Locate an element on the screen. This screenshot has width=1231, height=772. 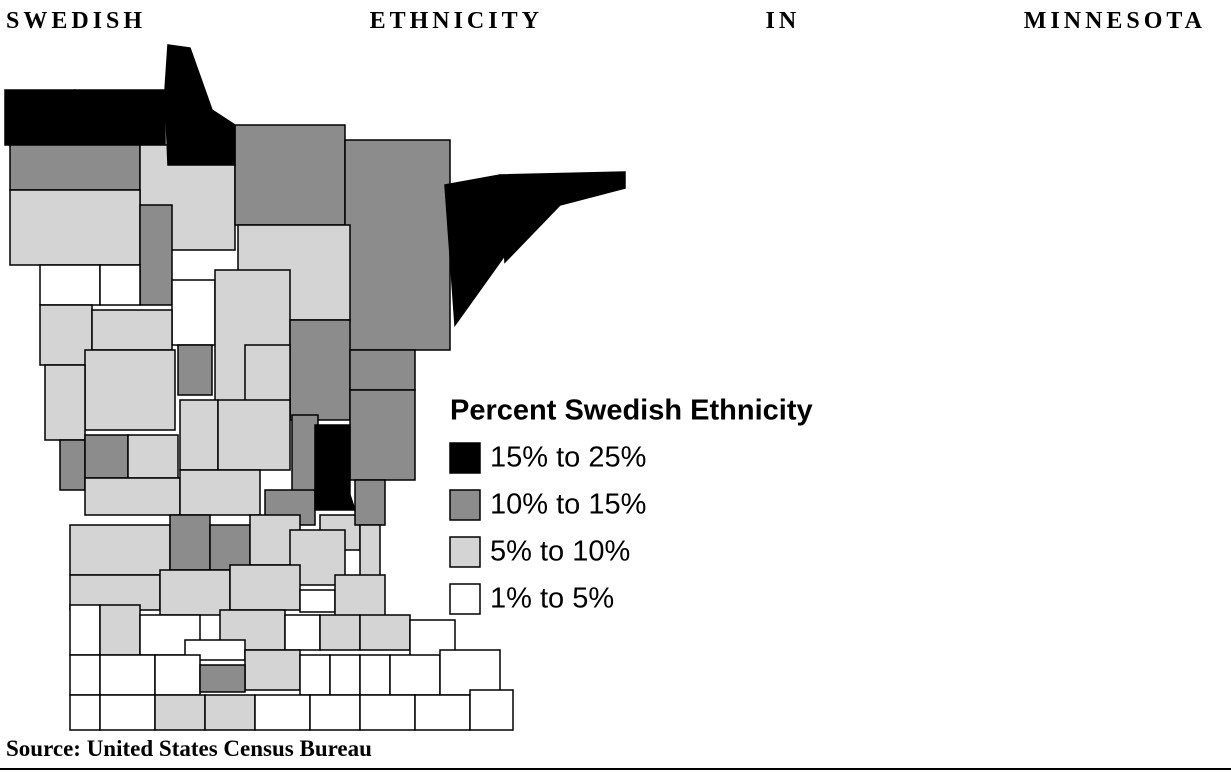
legend-title: Percent Swedish Ethnicity is located at coordinates (631, 411).